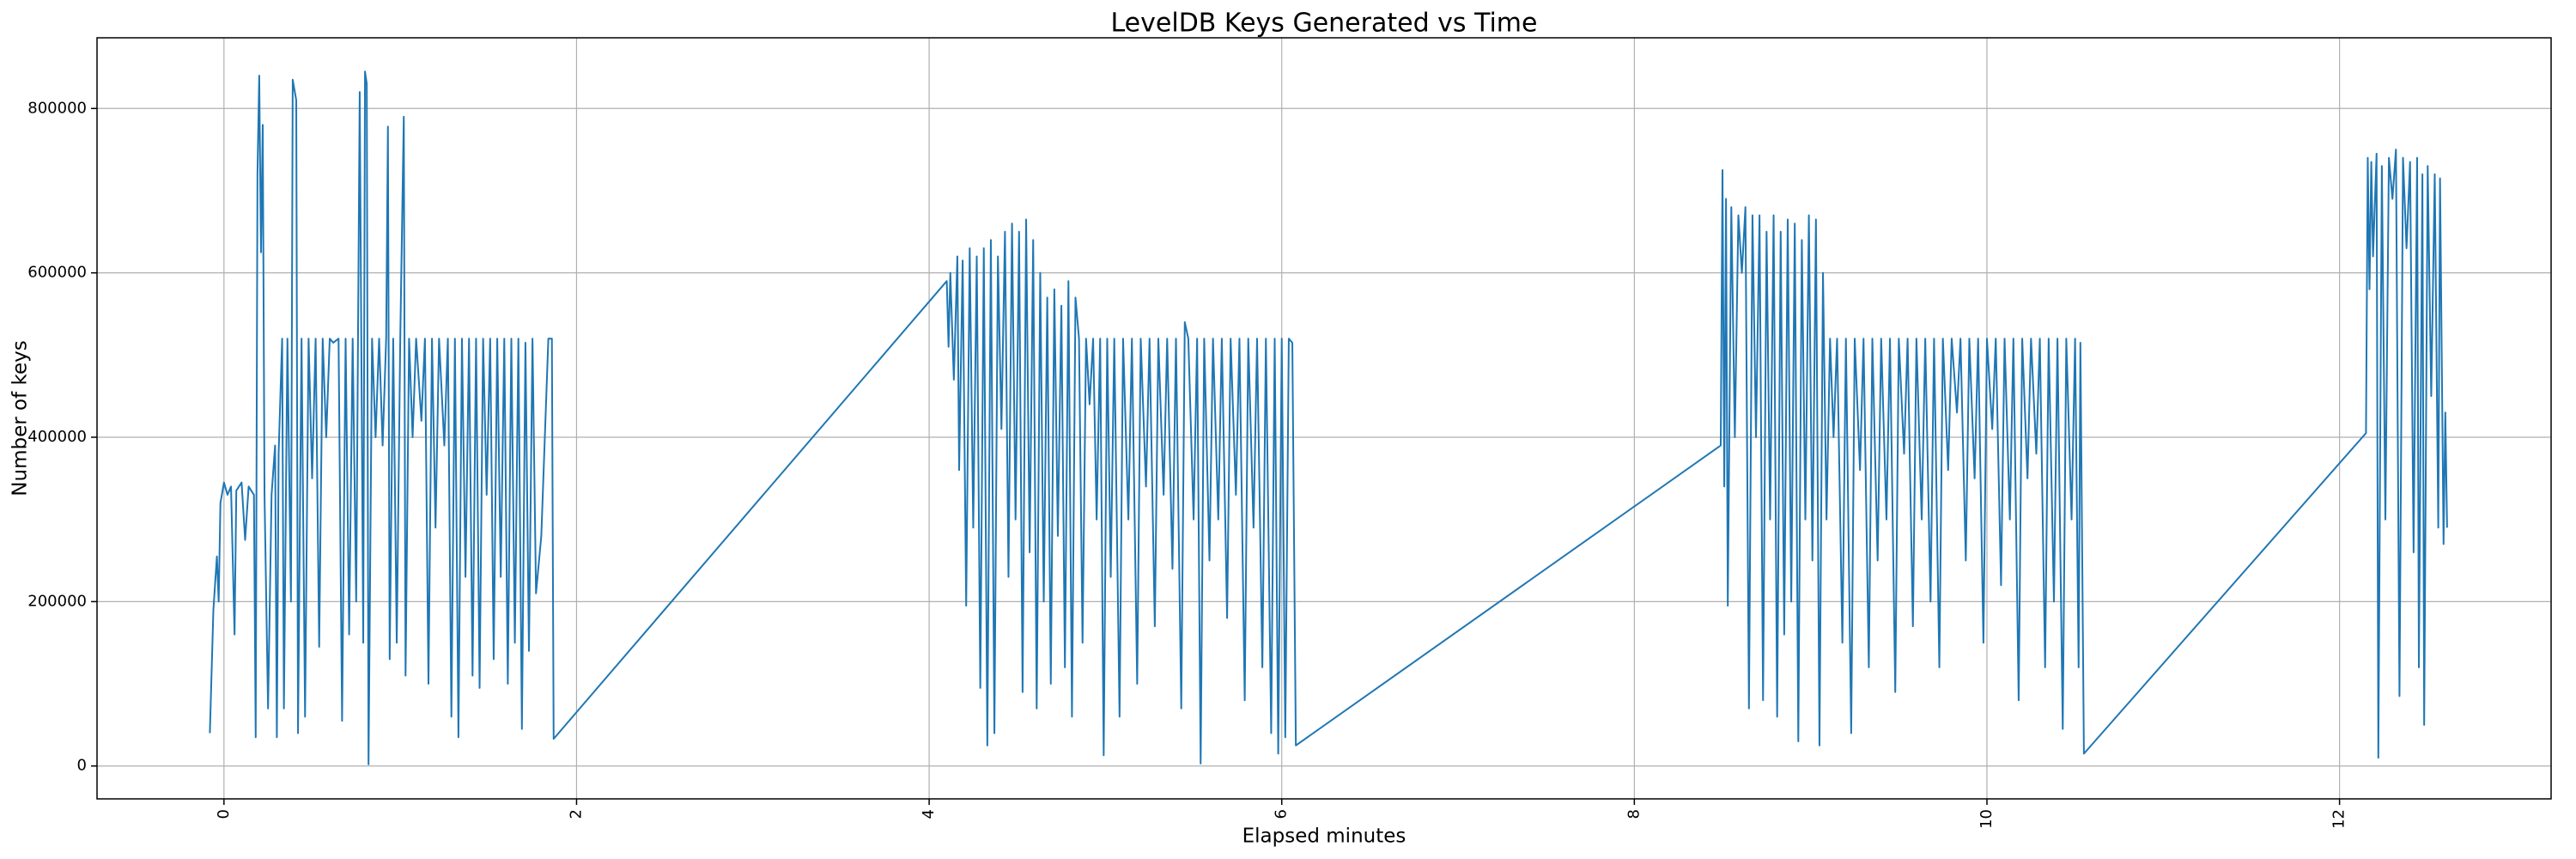  What do you see at coordinates (57, 437) in the screenshot?
I see `y-tick-label: 400000` at bounding box center [57, 437].